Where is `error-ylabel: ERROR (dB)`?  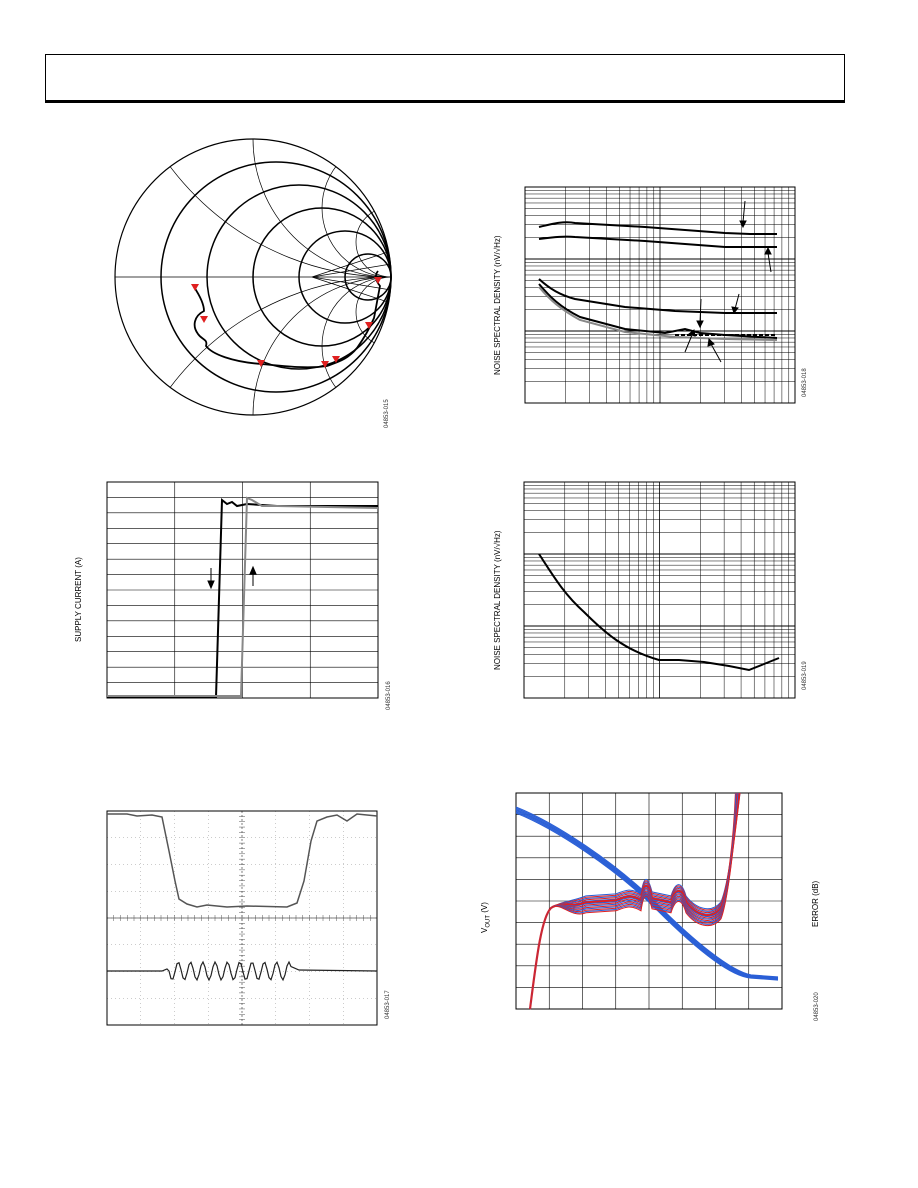
error-ylabel: ERROR (dB) is located at coordinates (815, 903).